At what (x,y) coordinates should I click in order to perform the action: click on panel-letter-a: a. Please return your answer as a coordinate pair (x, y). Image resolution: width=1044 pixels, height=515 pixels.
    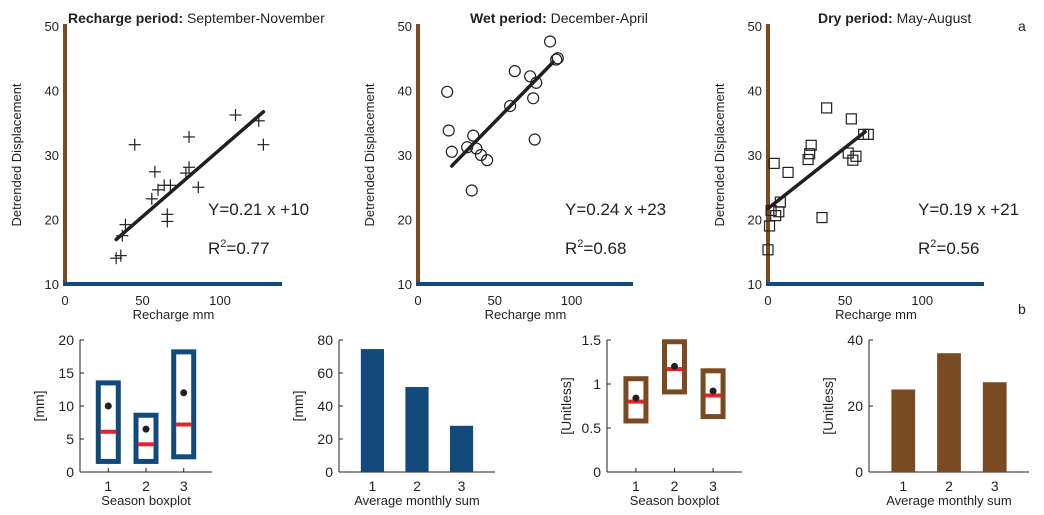
    Looking at the image, I should click on (1022, 26).